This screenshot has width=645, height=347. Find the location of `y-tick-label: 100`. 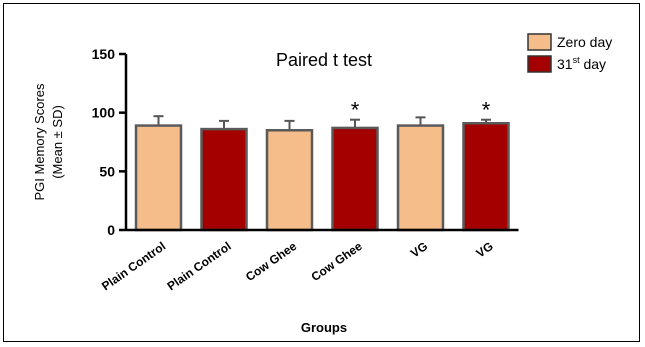

y-tick-label: 100 is located at coordinates (104, 113).